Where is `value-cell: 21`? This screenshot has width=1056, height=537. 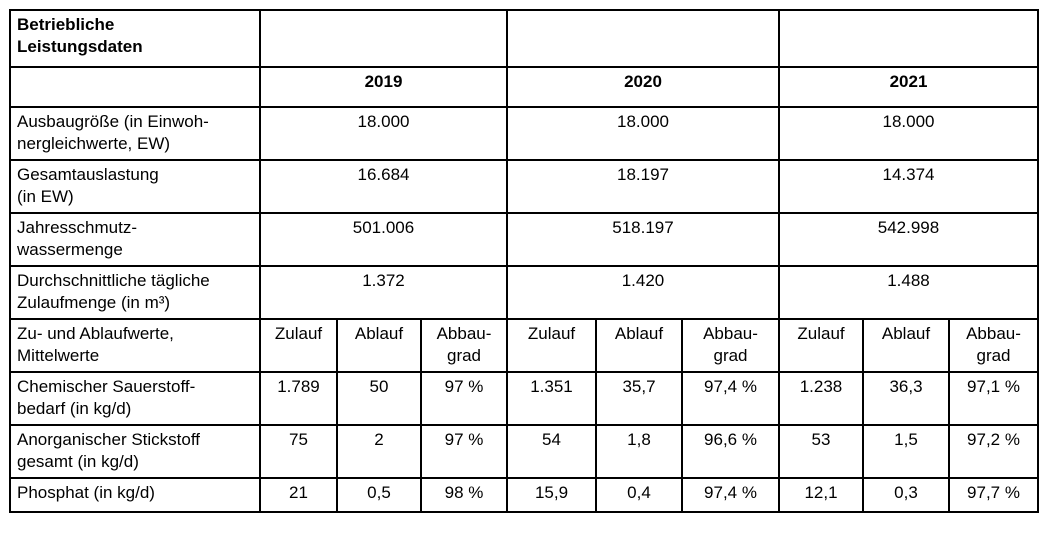
value-cell: 21 is located at coordinates (298, 495).